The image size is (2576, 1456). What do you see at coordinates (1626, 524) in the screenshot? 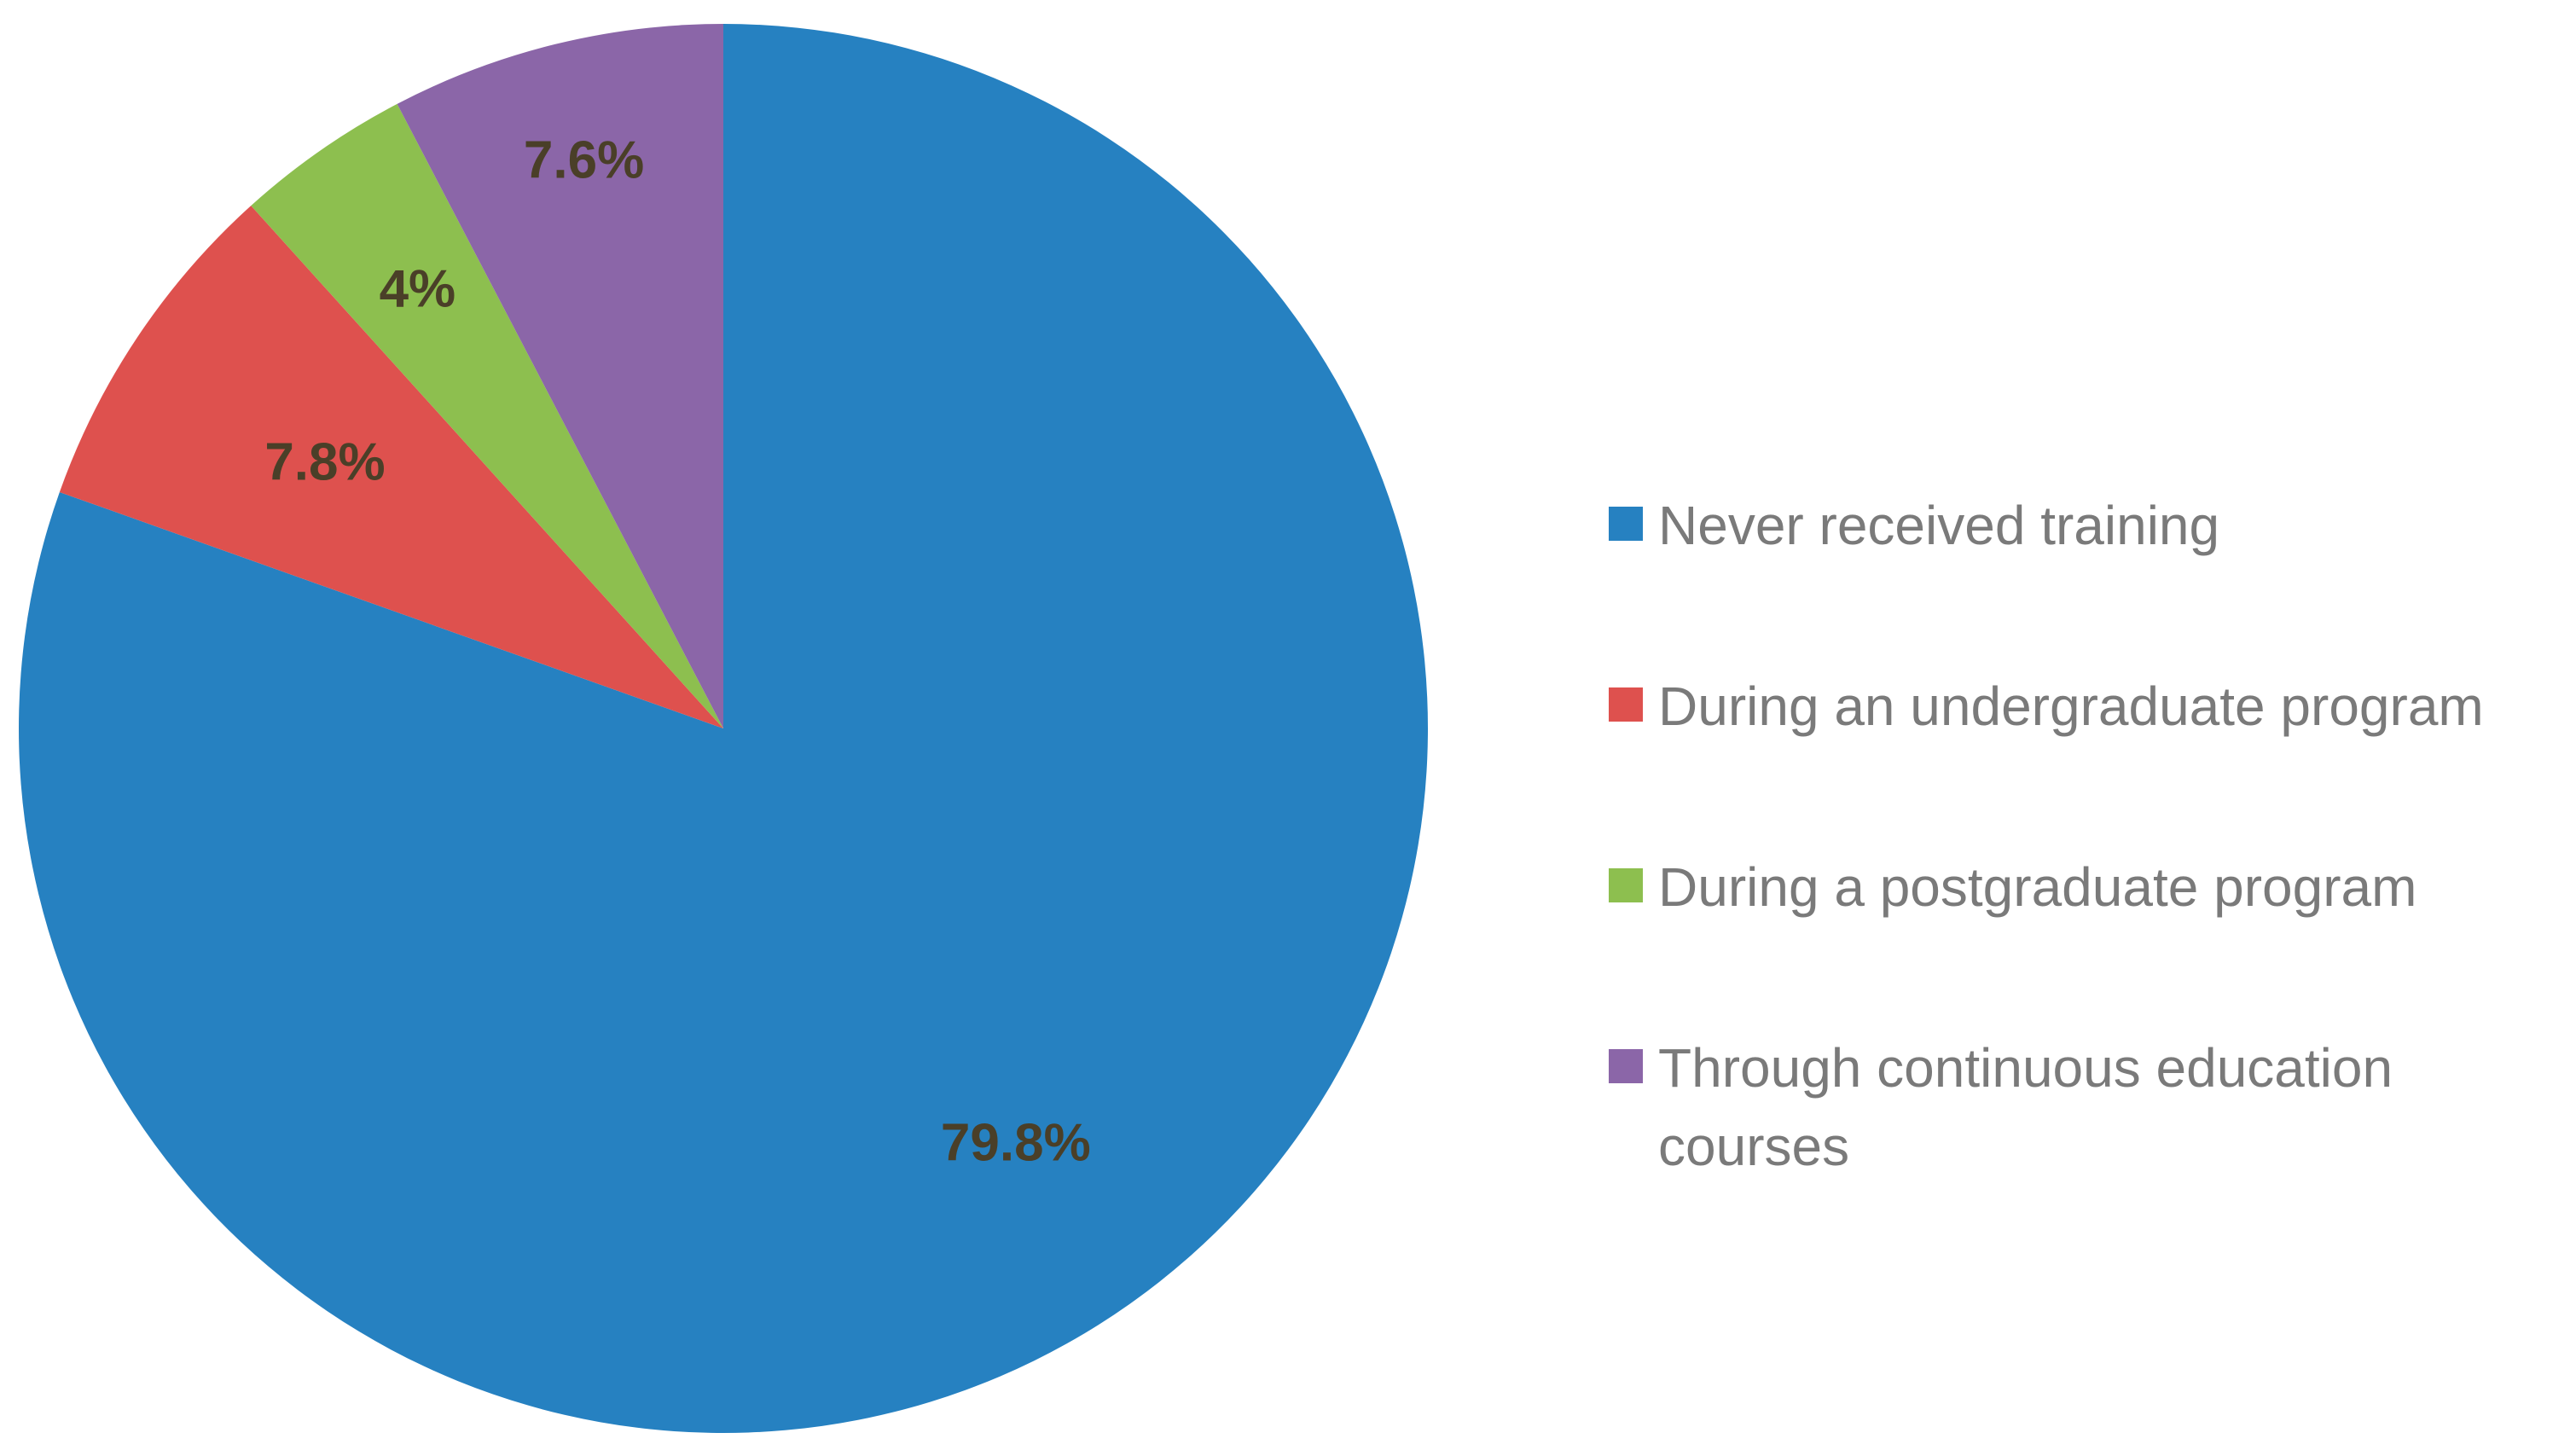
I see `legend-swatch-never-received-training` at bounding box center [1626, 524].